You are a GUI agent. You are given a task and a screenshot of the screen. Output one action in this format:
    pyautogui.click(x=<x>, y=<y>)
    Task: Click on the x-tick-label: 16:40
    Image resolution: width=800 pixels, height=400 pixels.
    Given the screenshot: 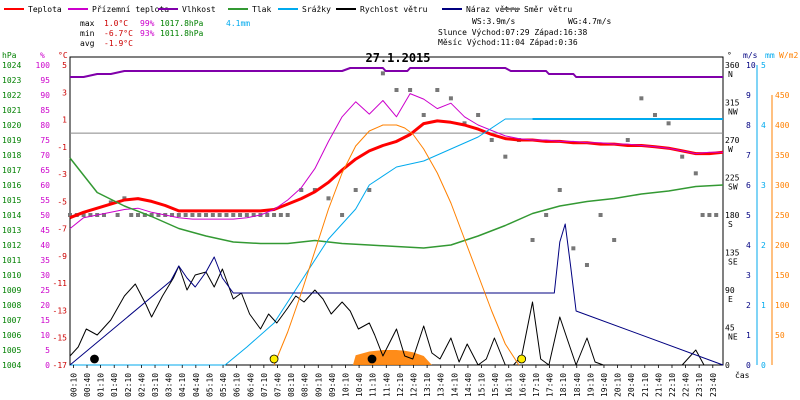 What is the action you would take?
    pyautogui.click(x=522, y=385)
    